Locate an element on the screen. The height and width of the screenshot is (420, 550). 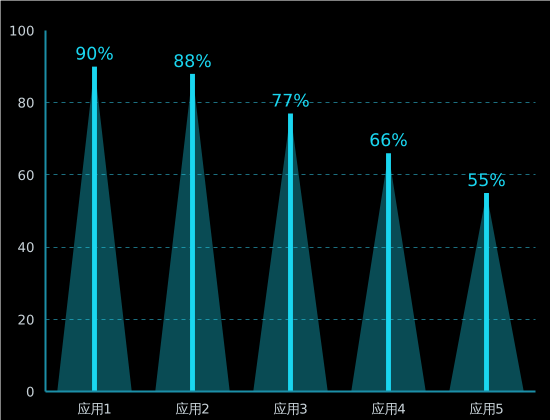
y-tick-label: 40 is located at coordinates (26, 248).